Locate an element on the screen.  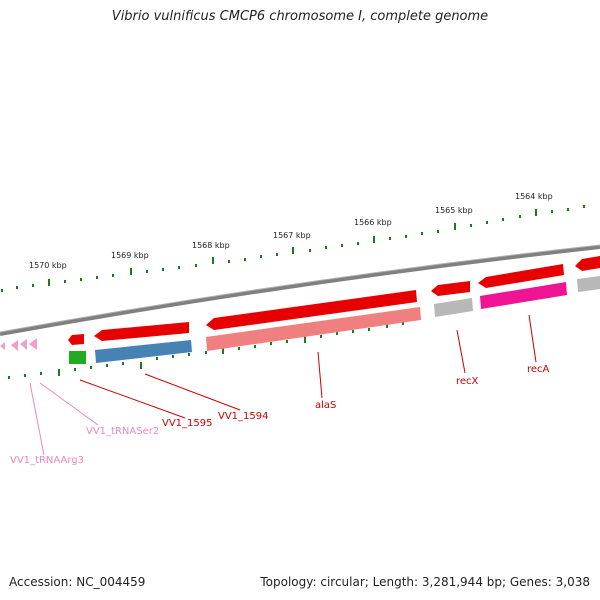
scale-label-1567: 1567 kbp is located at coordinates (292, 235).